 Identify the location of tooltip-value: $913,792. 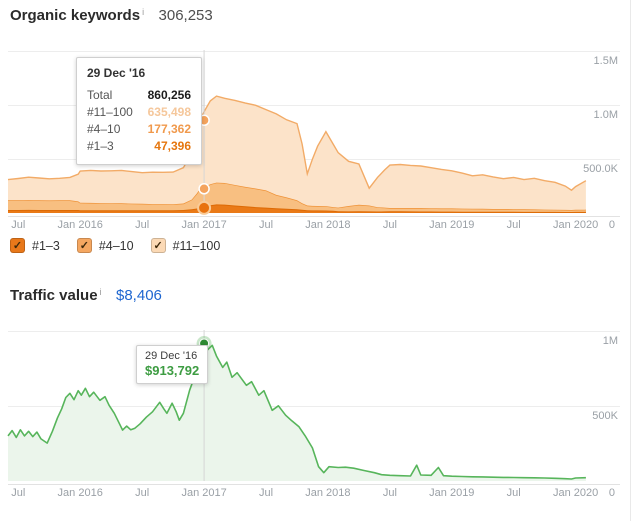
(172, 370).